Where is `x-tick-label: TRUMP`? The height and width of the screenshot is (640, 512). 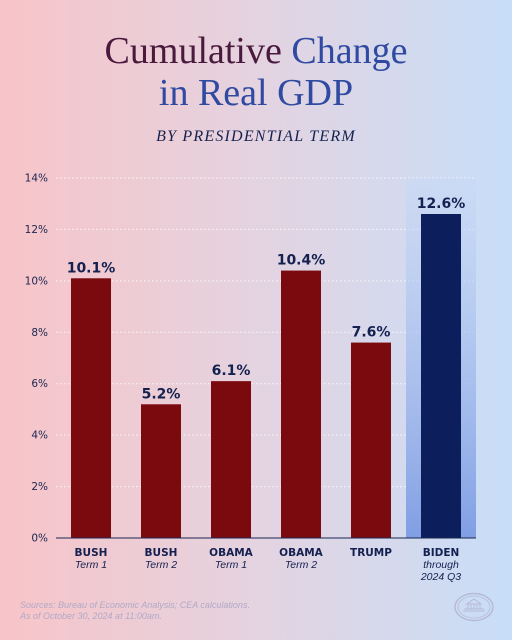 x-tick-label: TRUMP is located at coordinates (371, 553).